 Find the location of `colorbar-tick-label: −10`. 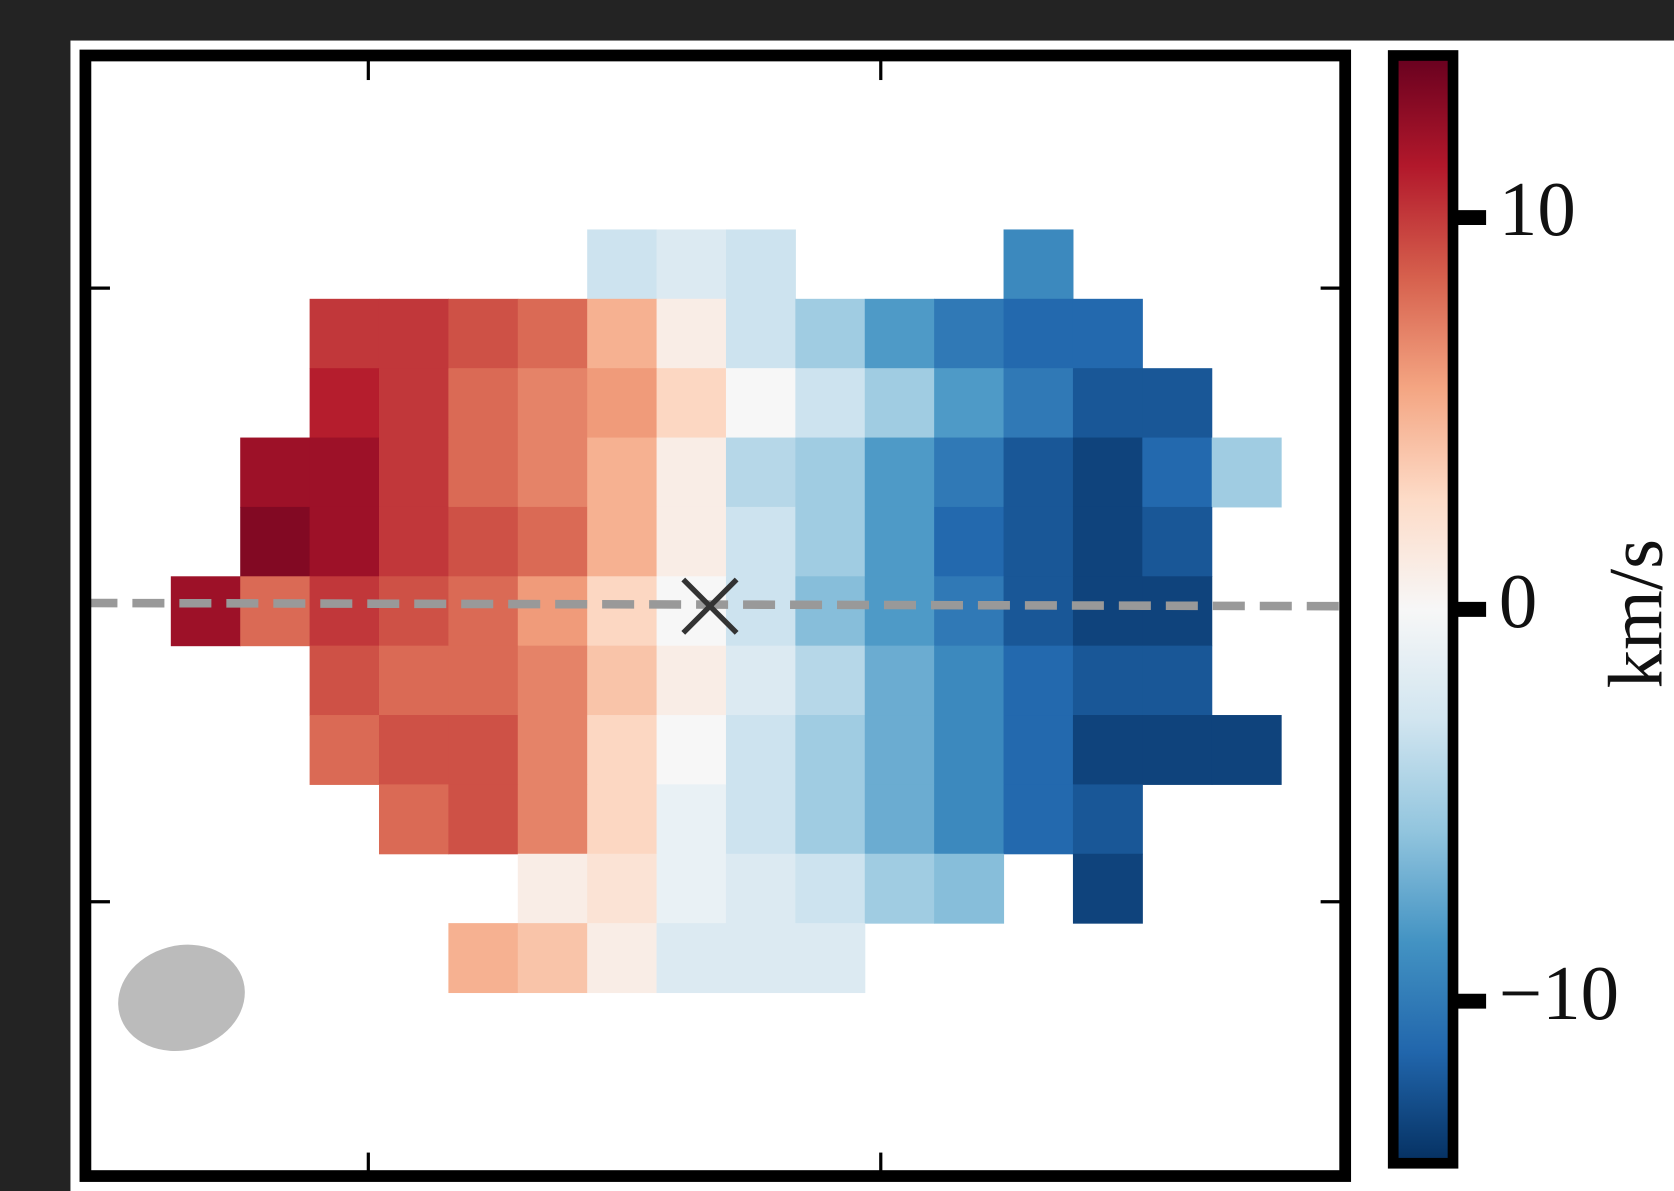

colorbar-tick-label: −10 is located at coordinates (1559, 993).